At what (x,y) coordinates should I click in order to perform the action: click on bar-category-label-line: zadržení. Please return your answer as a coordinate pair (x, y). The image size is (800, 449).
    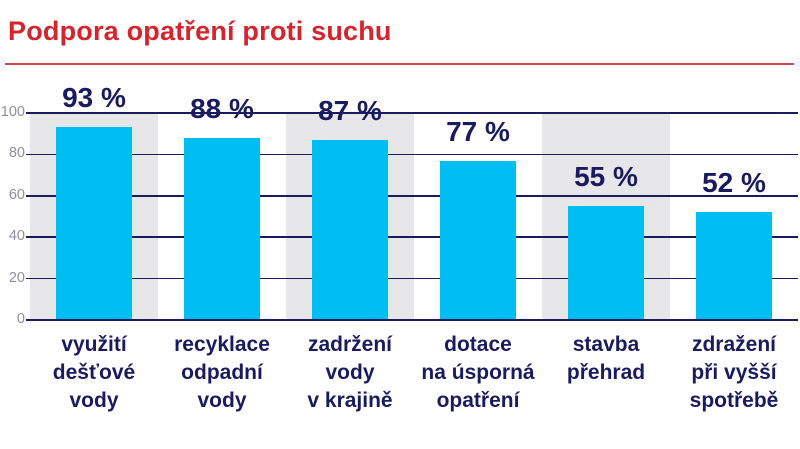
    Looking at the image, I should click on (350, 344).